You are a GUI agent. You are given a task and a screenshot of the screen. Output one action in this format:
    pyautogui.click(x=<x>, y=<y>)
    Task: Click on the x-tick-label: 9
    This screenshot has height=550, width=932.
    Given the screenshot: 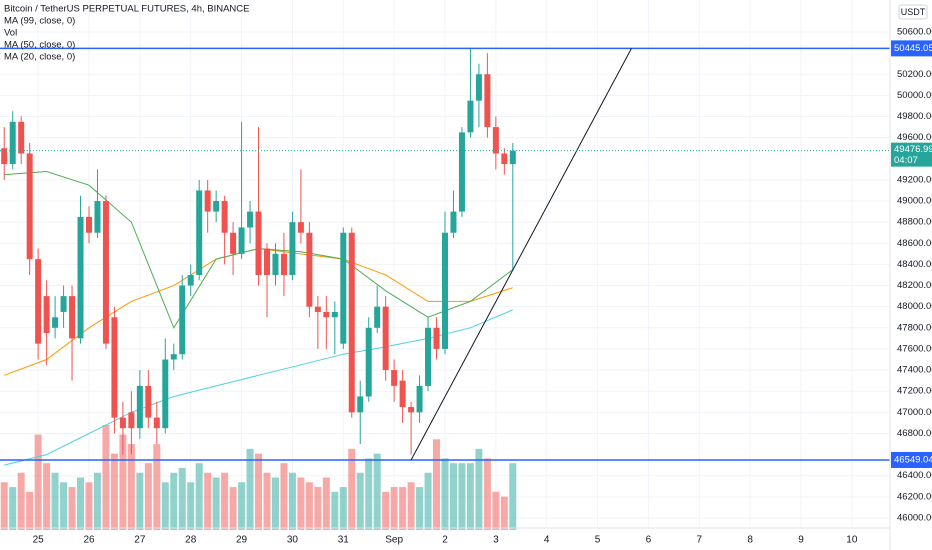 What is the action you would take?
    pyautogui.click(x=801, y=540)
    